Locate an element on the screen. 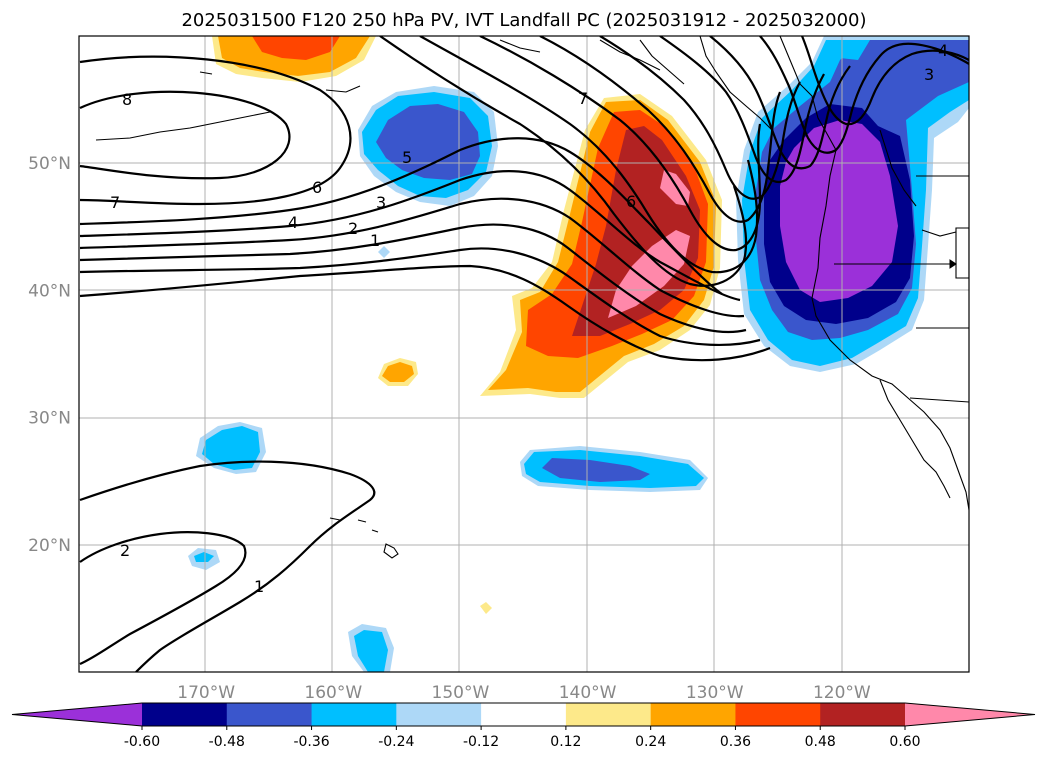 This screenshot has width=1047, height=765. negative-anomaly-subtropical-band is located at coordinates (614, 469).